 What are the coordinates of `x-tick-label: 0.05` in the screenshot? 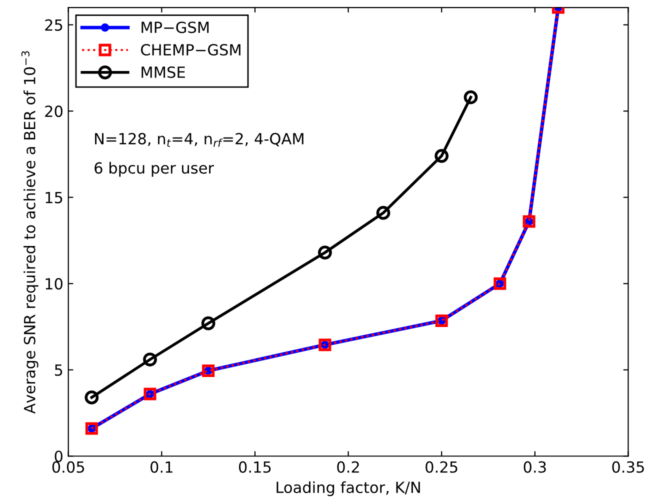 It's located at (68, 467).